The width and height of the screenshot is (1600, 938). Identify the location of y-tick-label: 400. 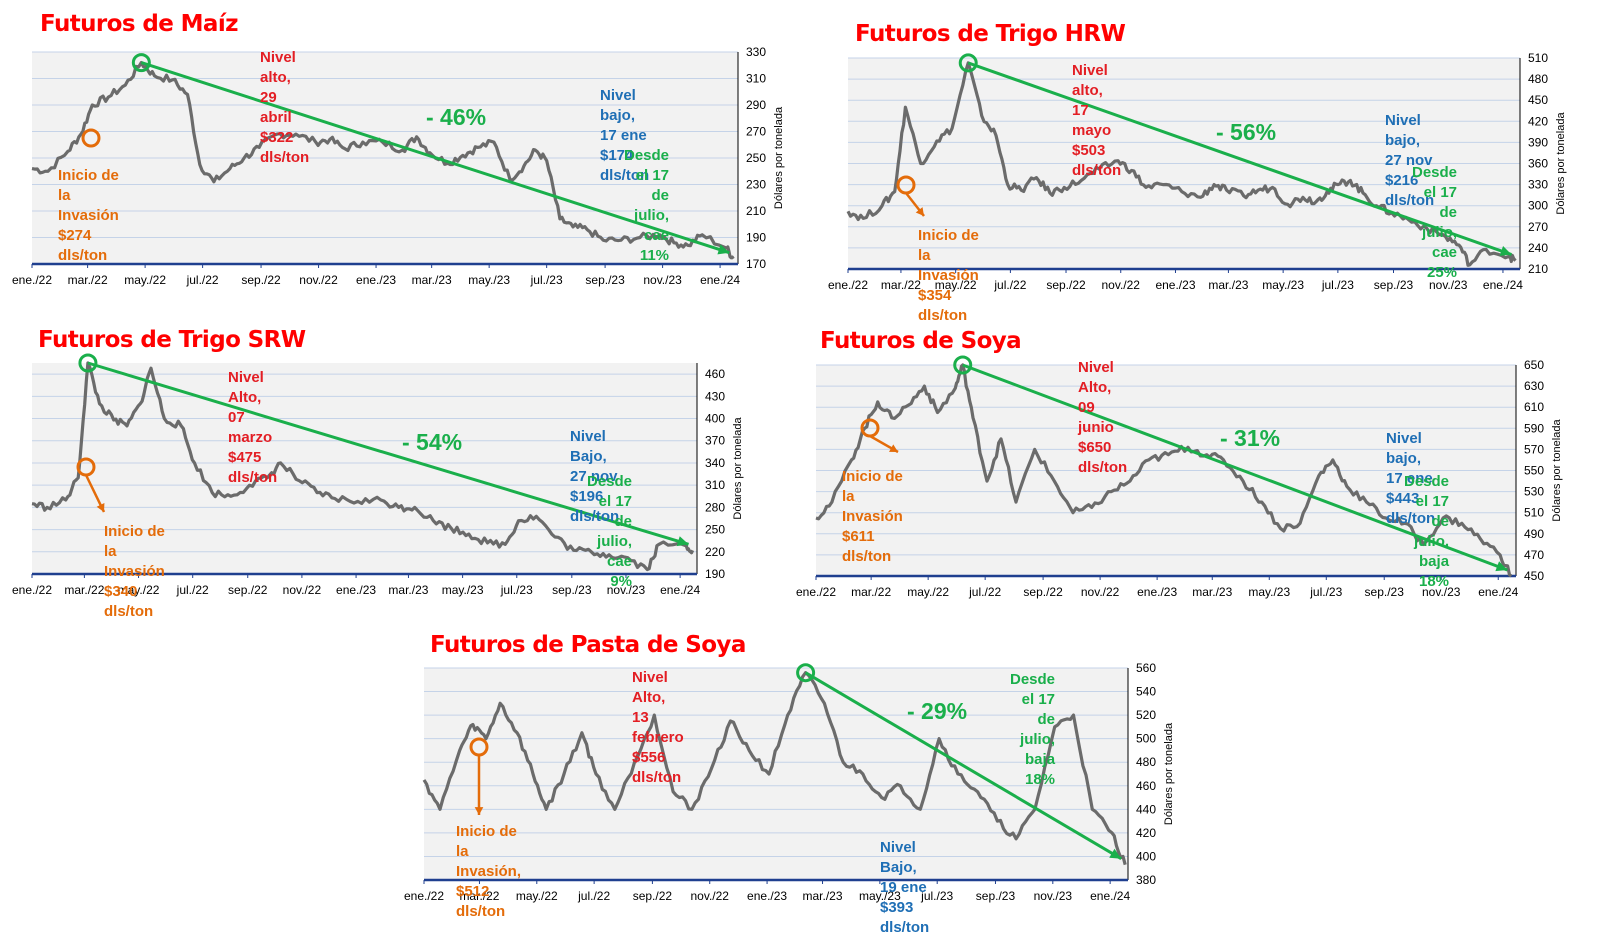
(1146, 856).